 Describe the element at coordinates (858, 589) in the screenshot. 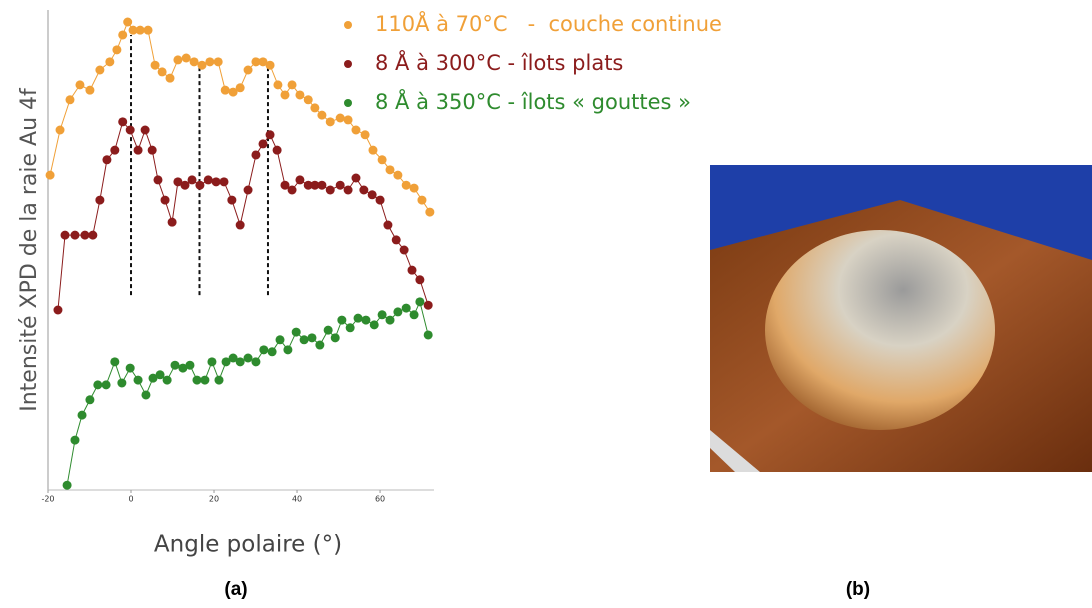

I see `panel-label: (b)` at that location.